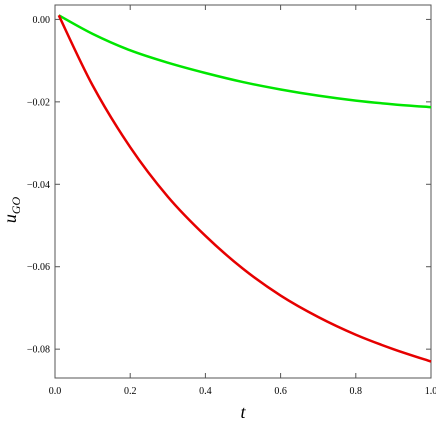 The image size is (436, 423). I want to click on x-tick-label: 0.8, so click(356, 391).